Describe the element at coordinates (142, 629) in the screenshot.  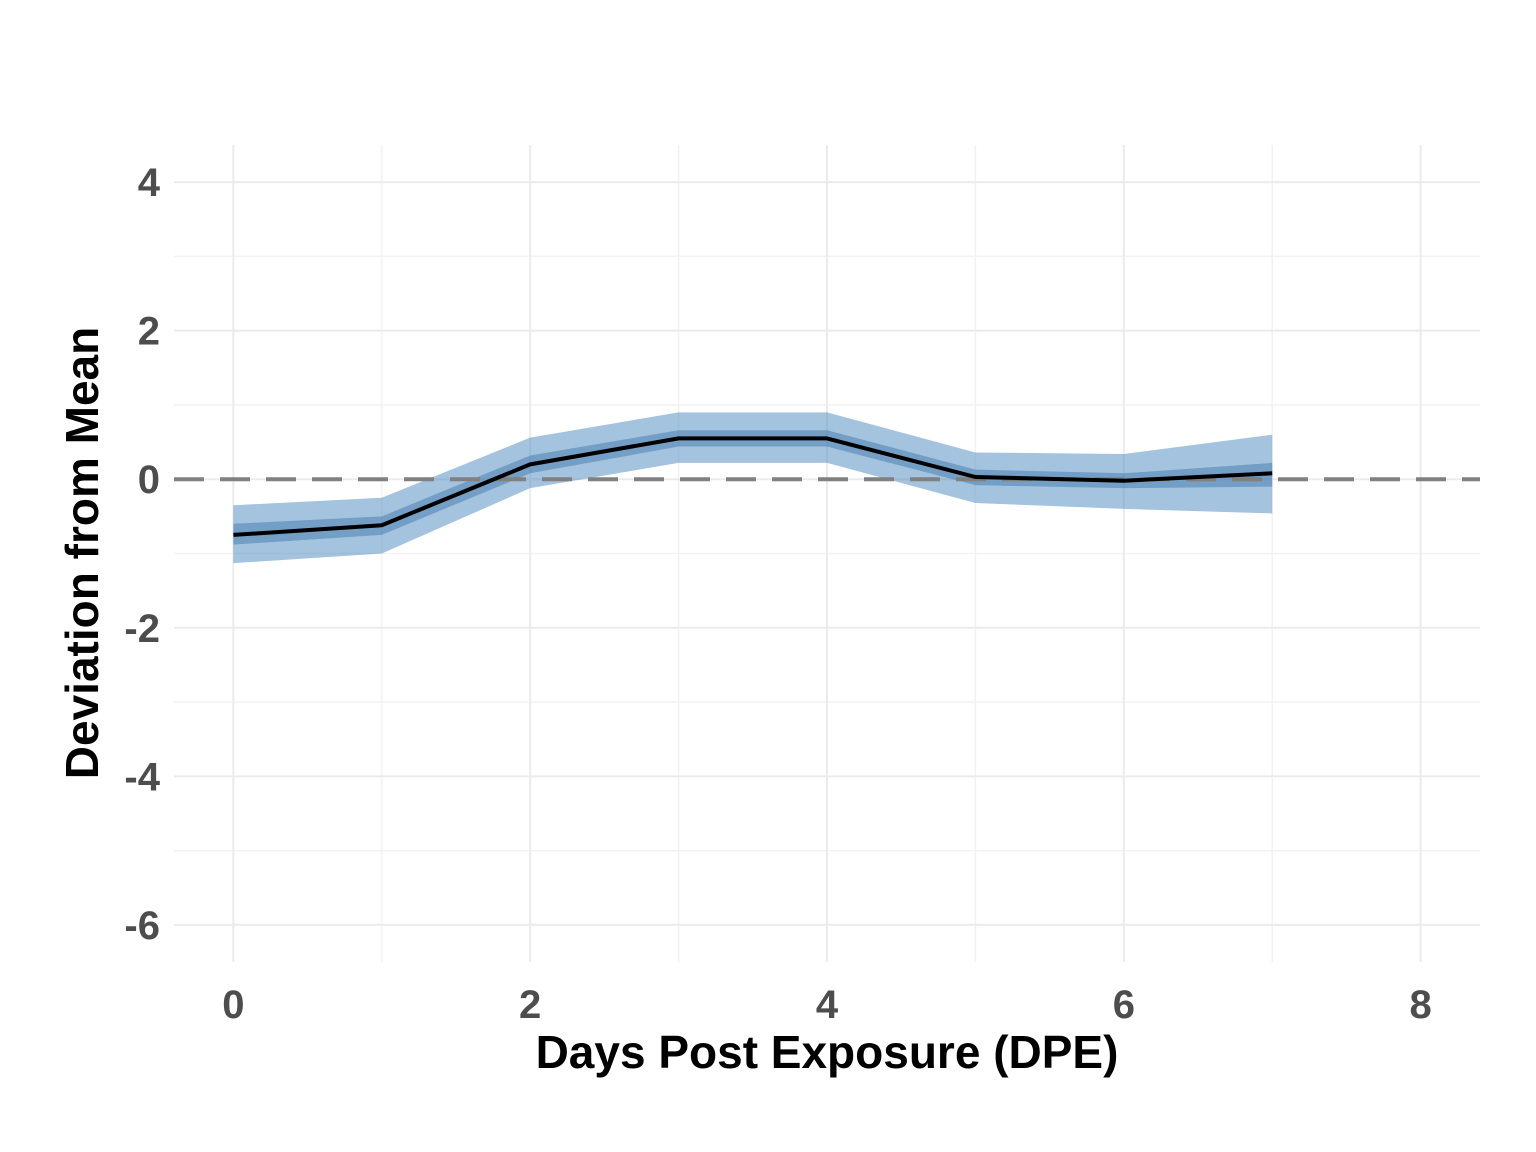
I see `y-tick-label: -2` at that location.